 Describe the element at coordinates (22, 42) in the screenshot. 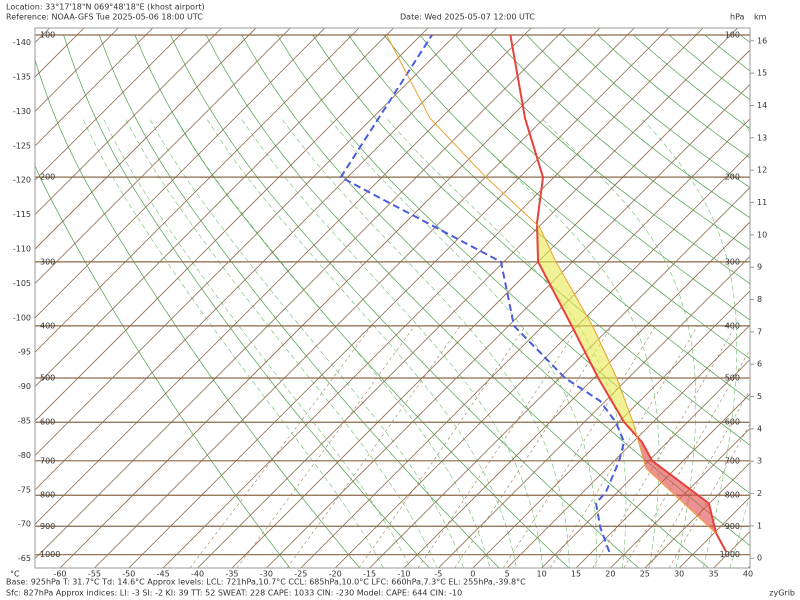

I see `skew-tick-label: -140` at that location.